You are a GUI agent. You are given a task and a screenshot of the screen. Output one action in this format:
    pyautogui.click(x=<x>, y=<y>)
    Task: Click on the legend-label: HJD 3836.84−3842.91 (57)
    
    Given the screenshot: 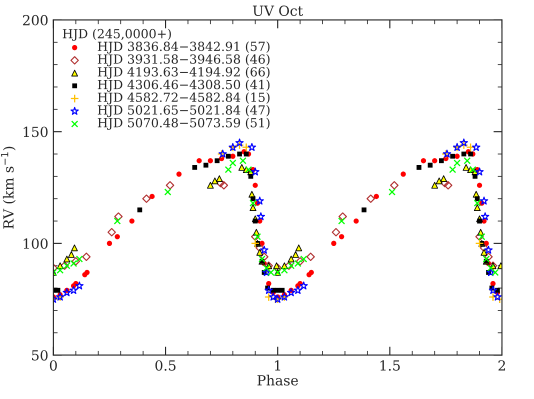 What is the action you would take?
    pyautogui.click(x=184, y=47)
    